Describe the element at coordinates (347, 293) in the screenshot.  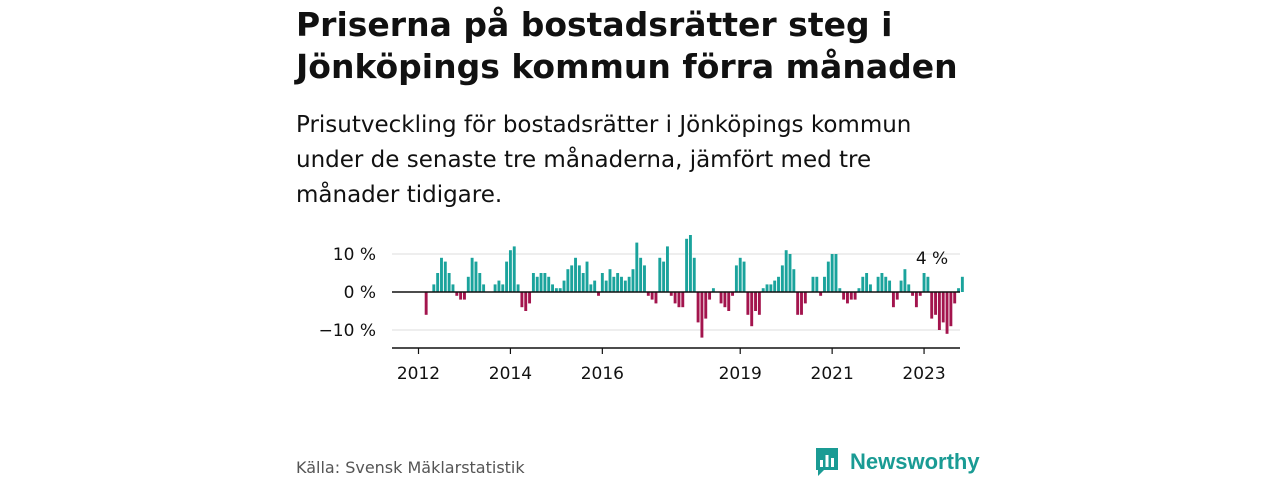
I see `y-axis-labels: 10 % 0 % −10 %` at that location.